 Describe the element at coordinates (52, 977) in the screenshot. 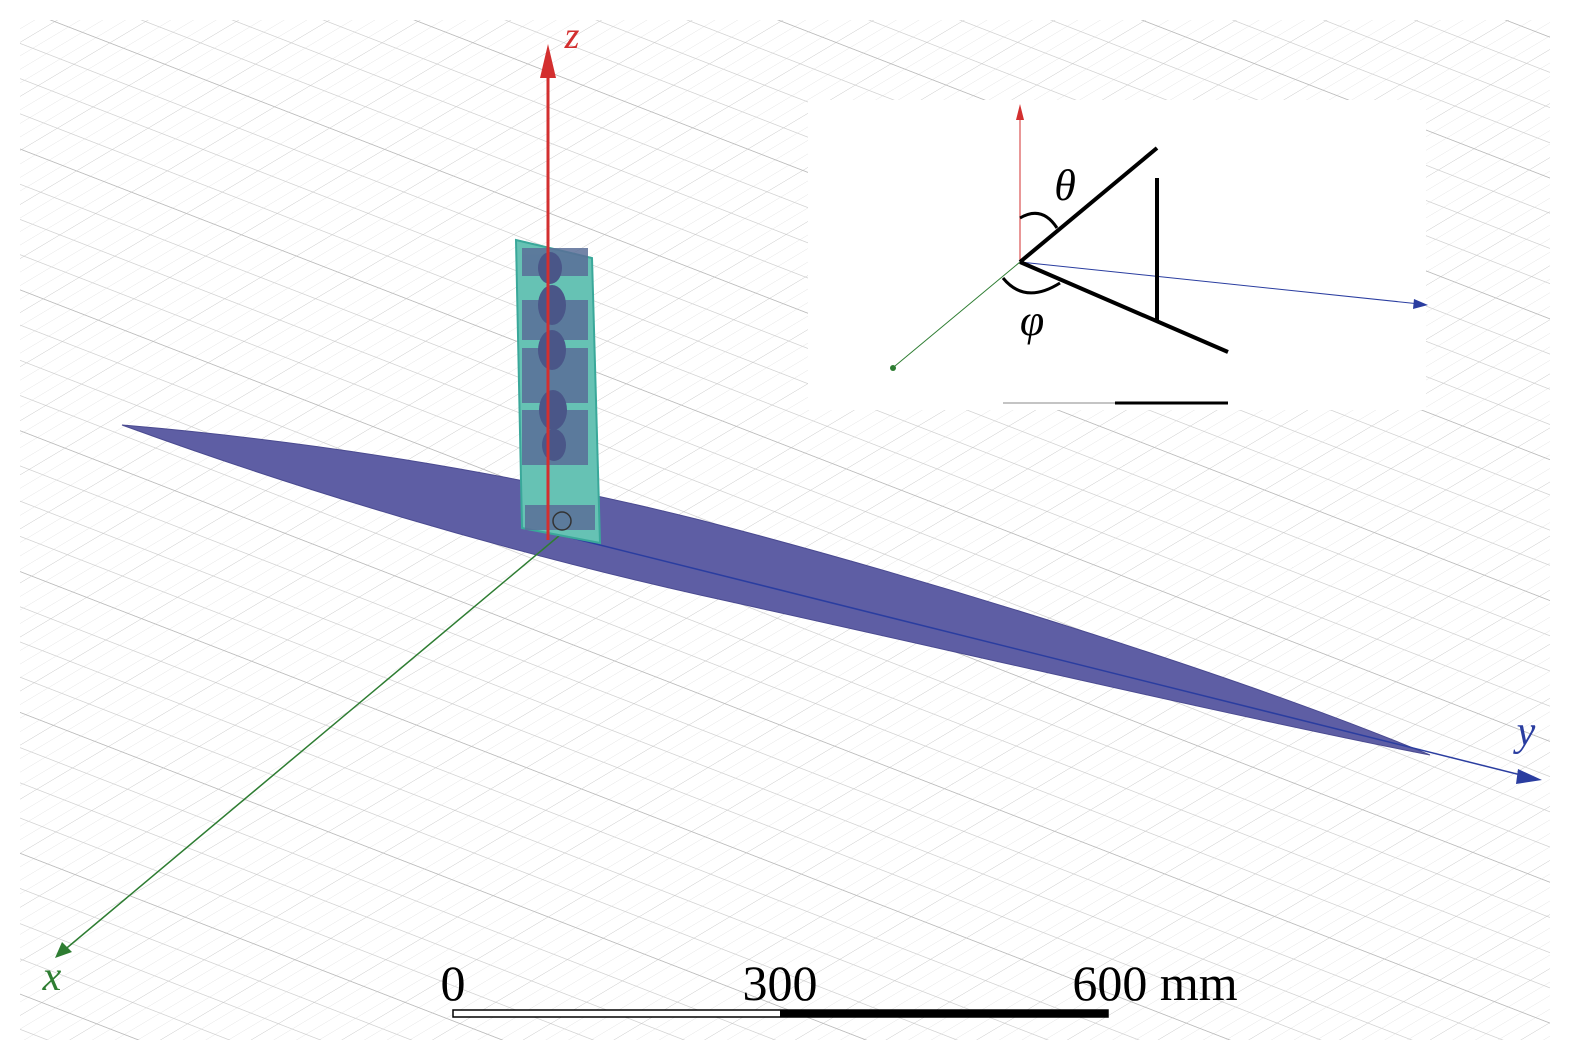

I see `x-label: x` at that location.